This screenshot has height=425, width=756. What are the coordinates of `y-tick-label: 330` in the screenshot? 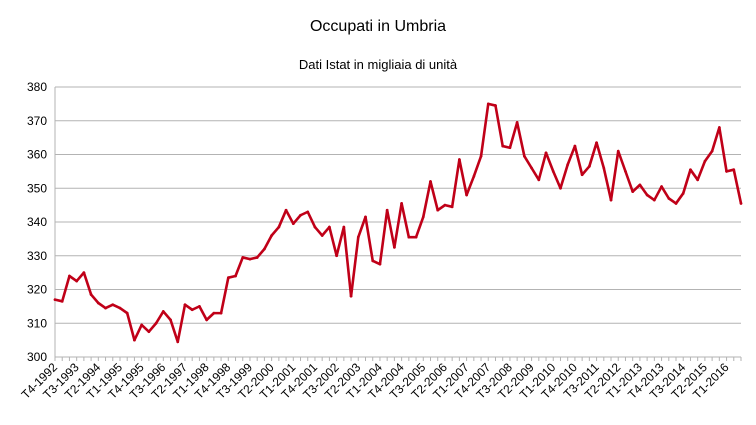 It's located at (37, 256).